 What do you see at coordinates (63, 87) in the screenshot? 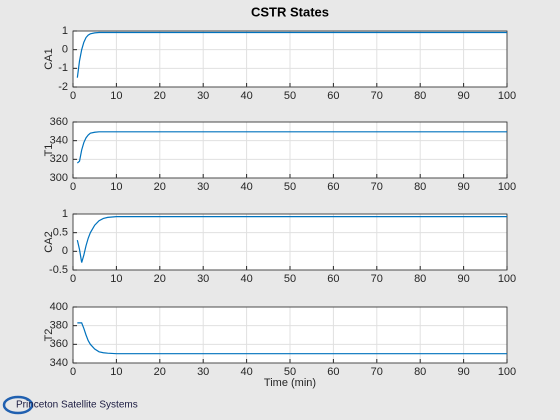
I see `y-tick-label: -2` at bounding box center [63, 87].